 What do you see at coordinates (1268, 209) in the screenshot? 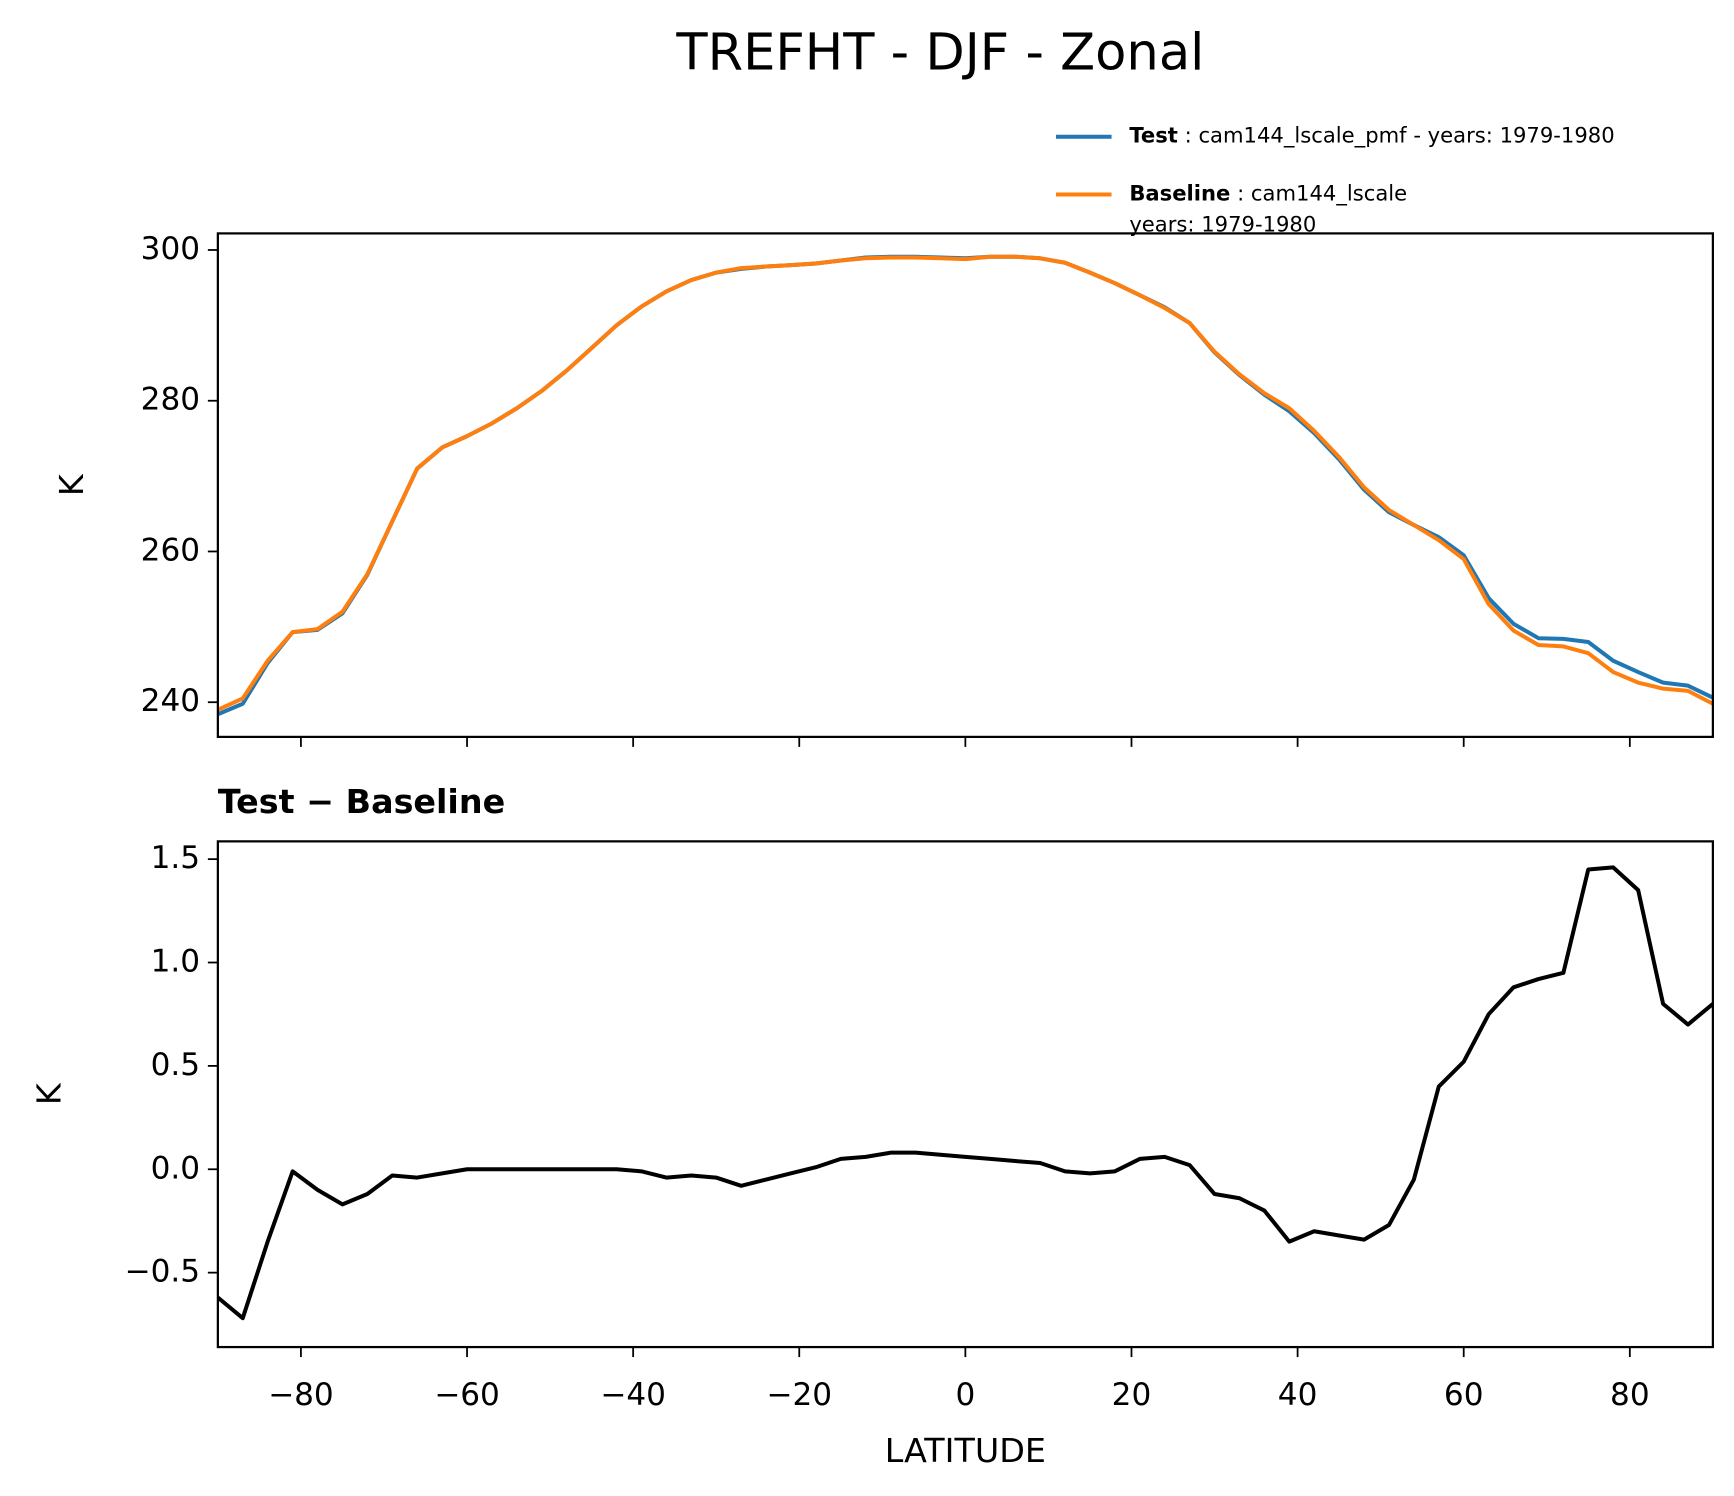
I see `legend-label: Baseline : cam144_lscale years: 1979-1980` at bounding box center [1268, 209].